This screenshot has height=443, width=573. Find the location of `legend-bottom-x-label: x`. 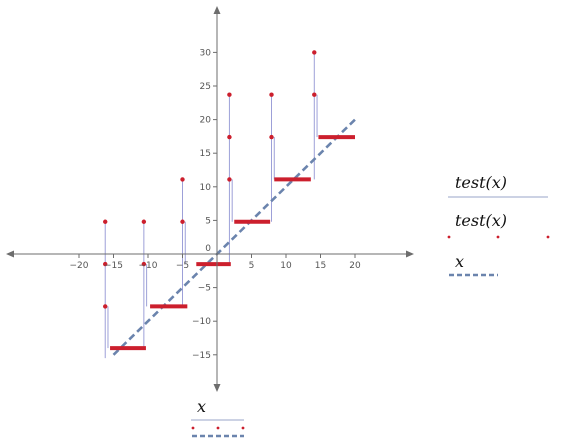

legend-bottom-x-label: x is located at coordinates (201, 406).